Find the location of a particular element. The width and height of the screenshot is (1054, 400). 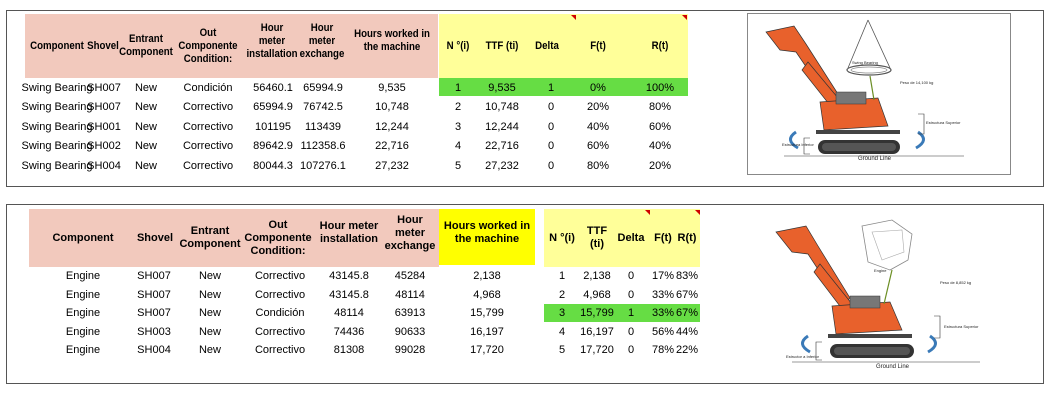

table-cell: 15,799 is located at coordinates (487, 313).